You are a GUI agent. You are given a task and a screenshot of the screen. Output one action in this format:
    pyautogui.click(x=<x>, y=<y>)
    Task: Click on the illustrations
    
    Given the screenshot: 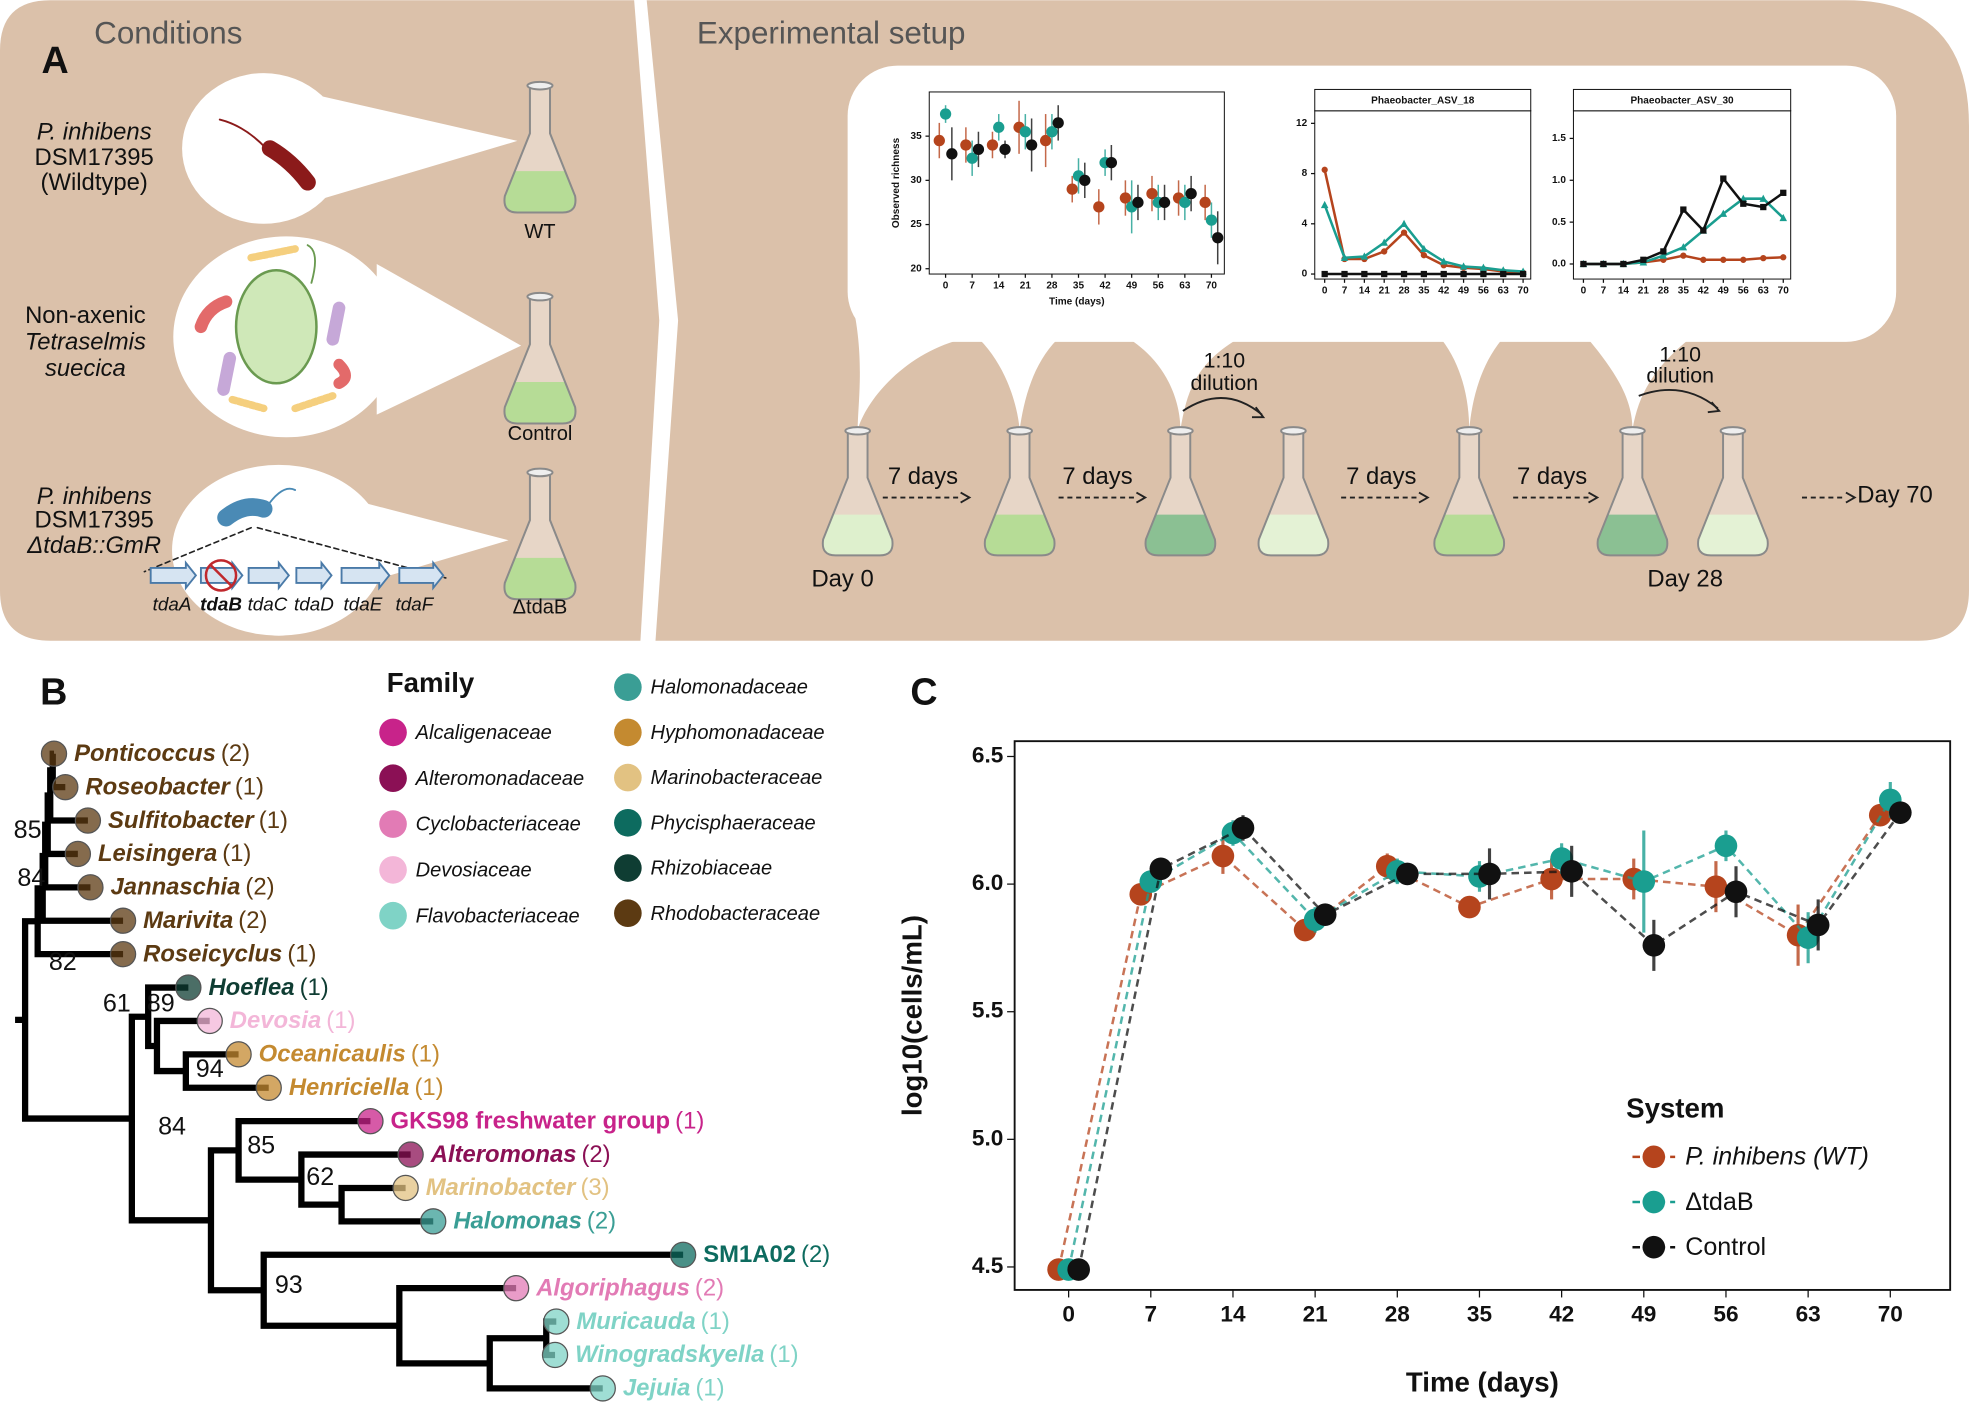 What is the action you would take?
    pyautogui.click(x=295, y=348)
    